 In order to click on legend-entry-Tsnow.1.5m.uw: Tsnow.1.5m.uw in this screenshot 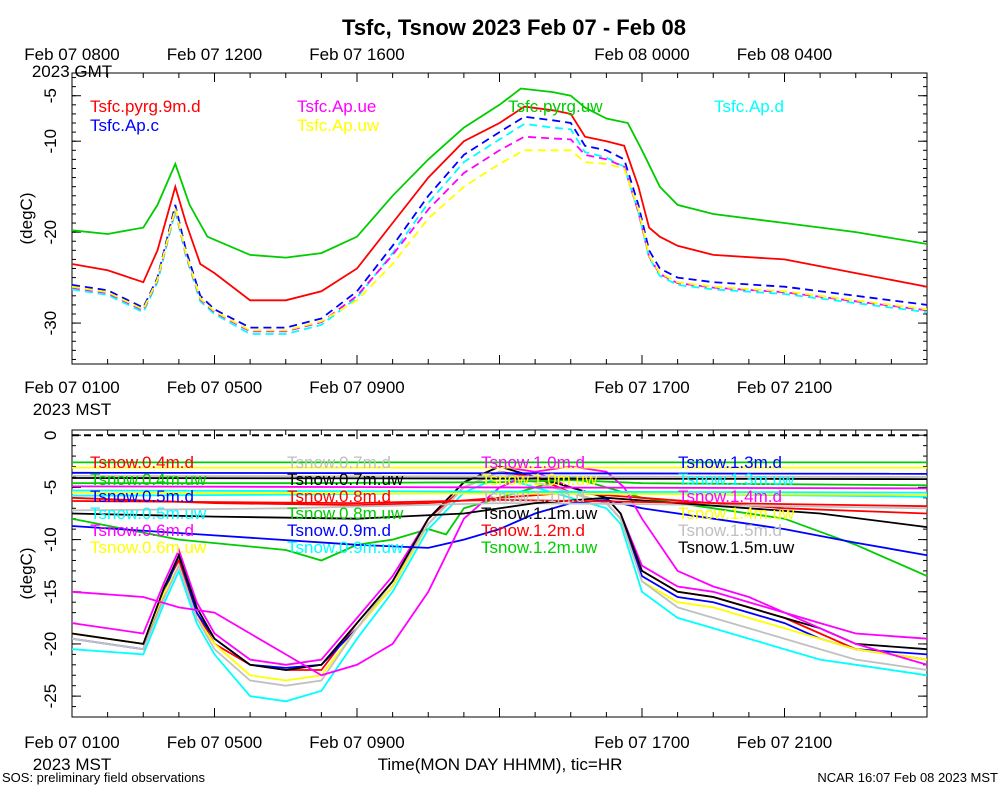, I will do `click(736, 547)`.